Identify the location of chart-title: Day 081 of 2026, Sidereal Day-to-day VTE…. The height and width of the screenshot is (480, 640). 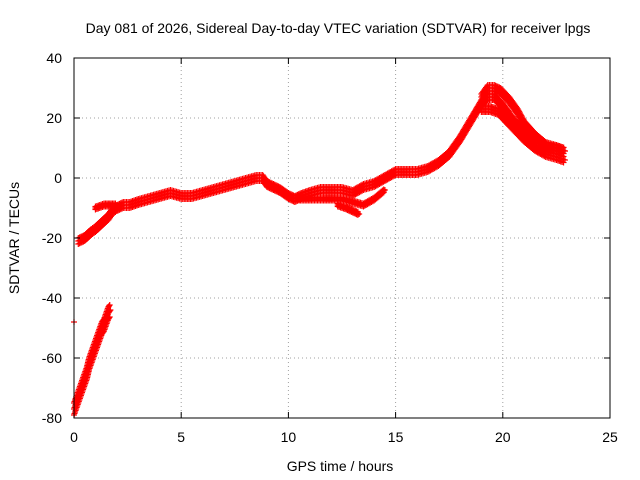
(338, 28).